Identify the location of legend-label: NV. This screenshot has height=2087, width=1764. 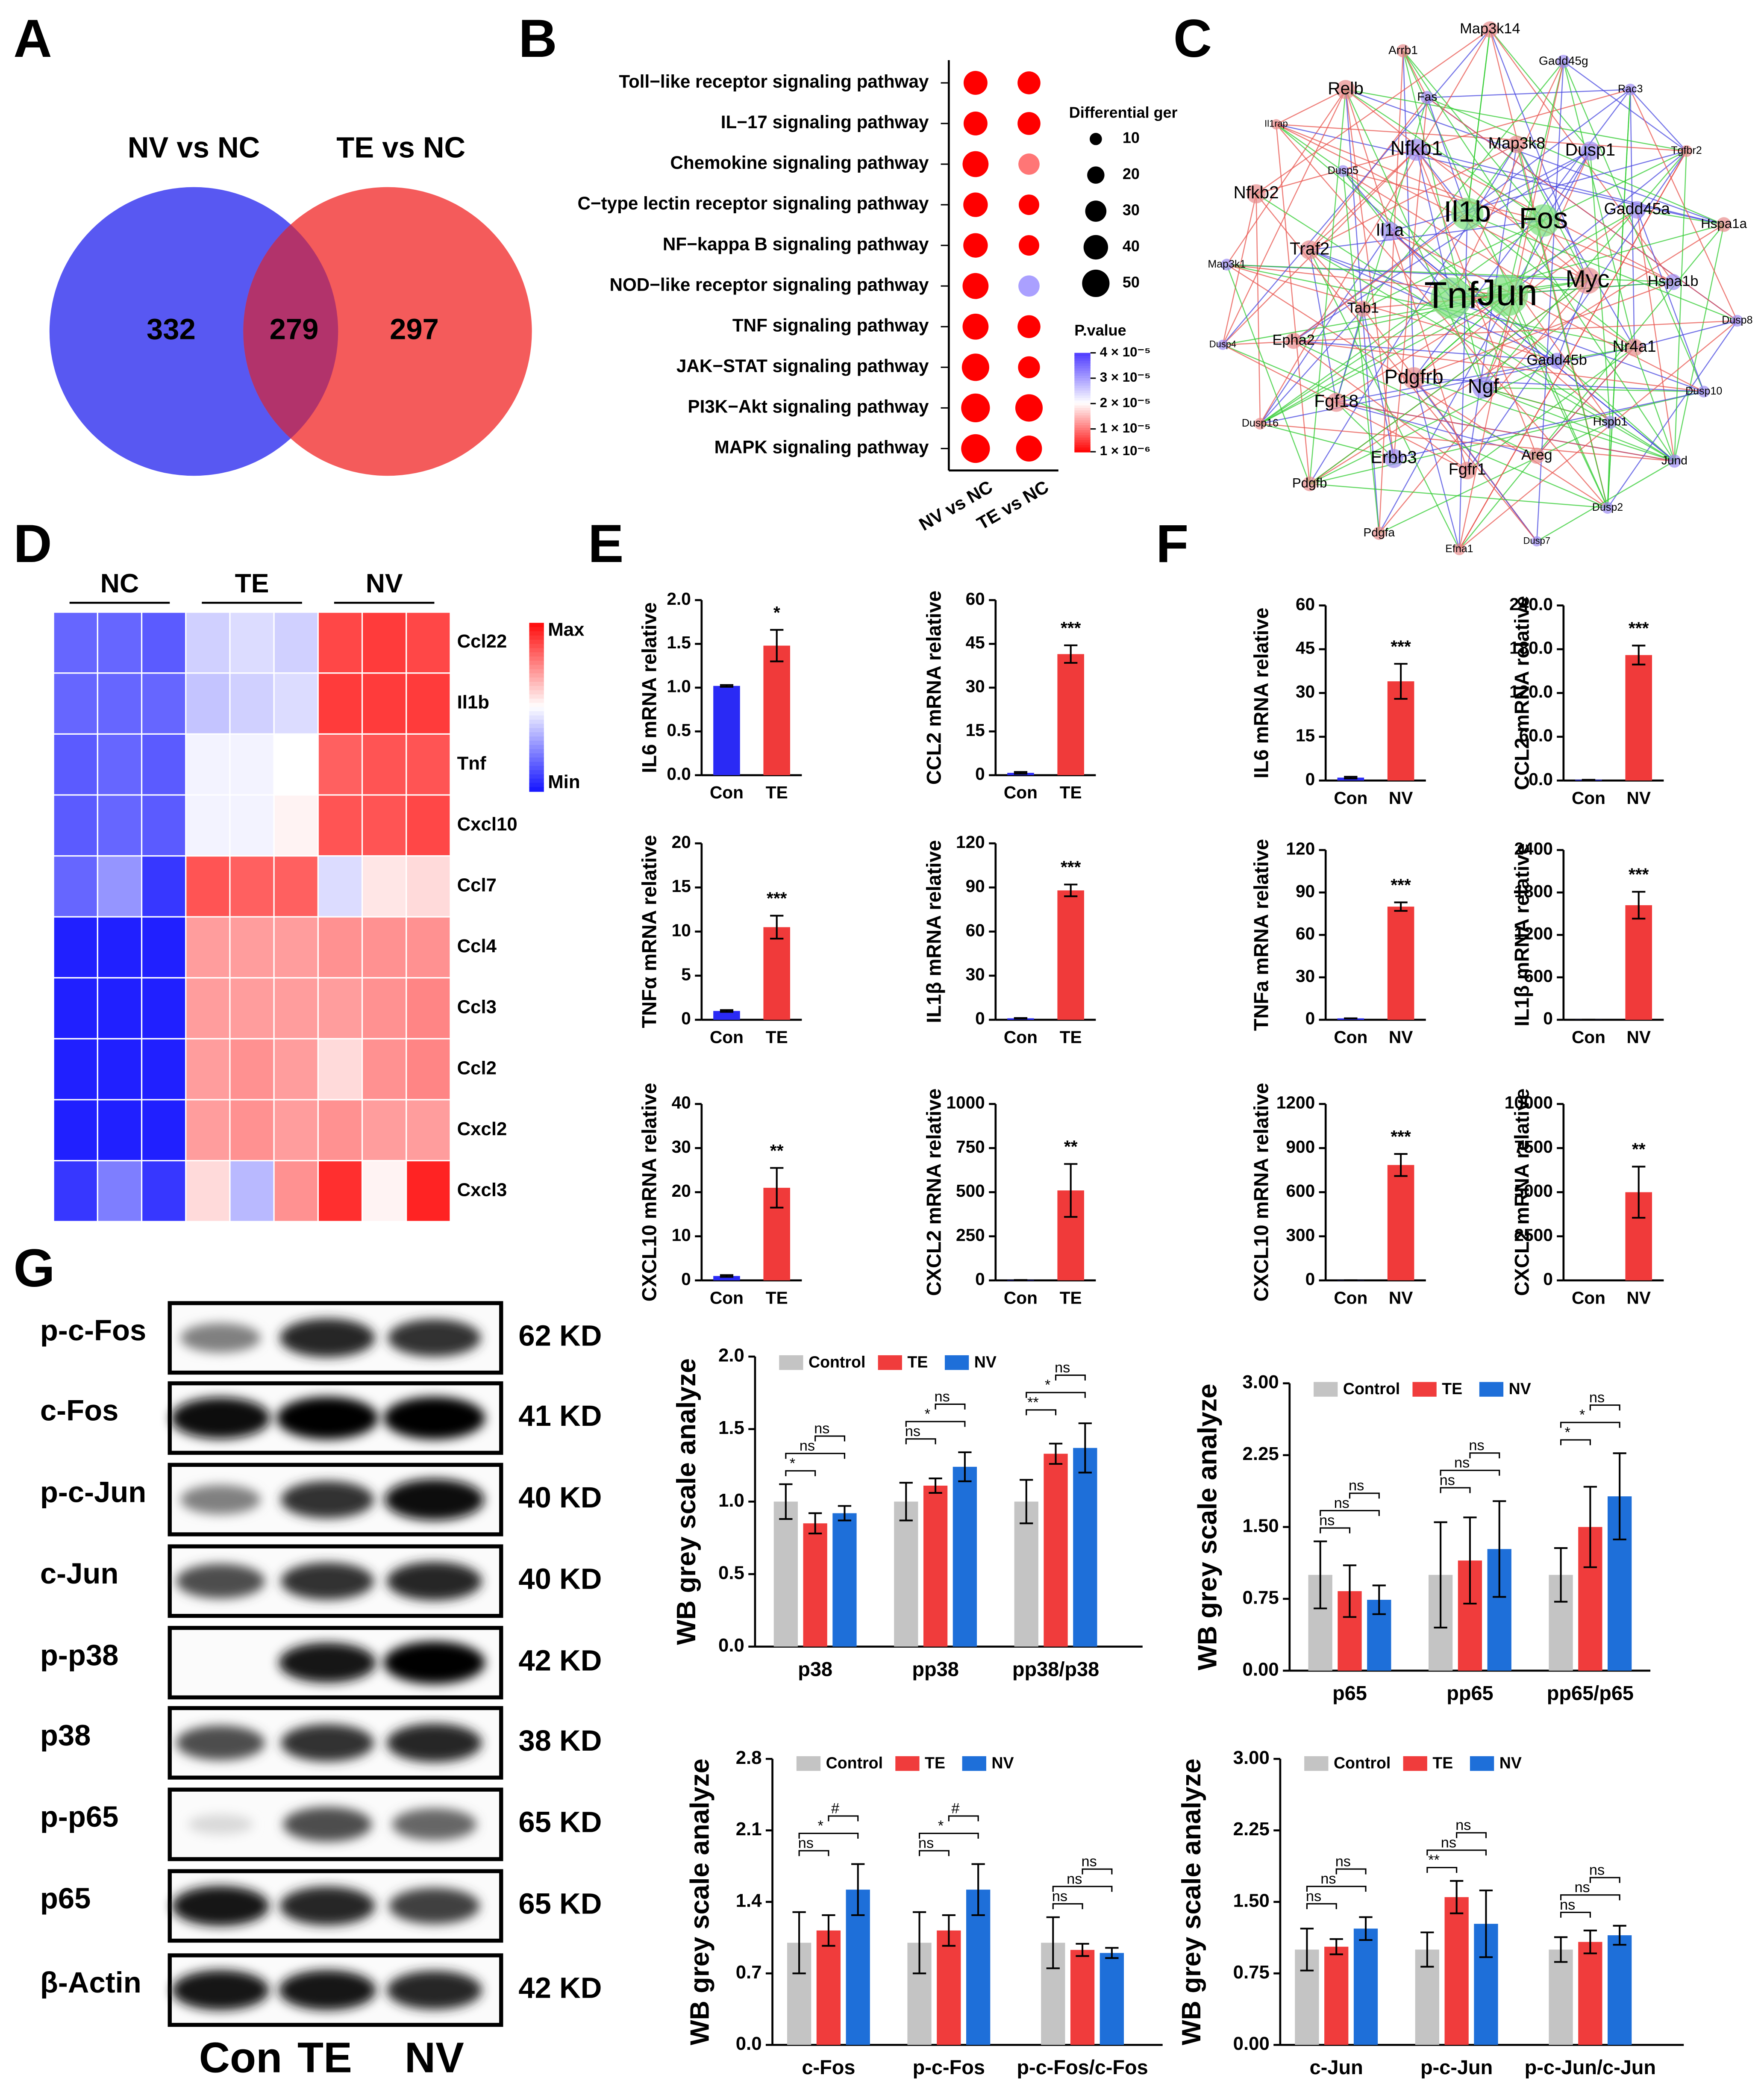
(1510, 1763).